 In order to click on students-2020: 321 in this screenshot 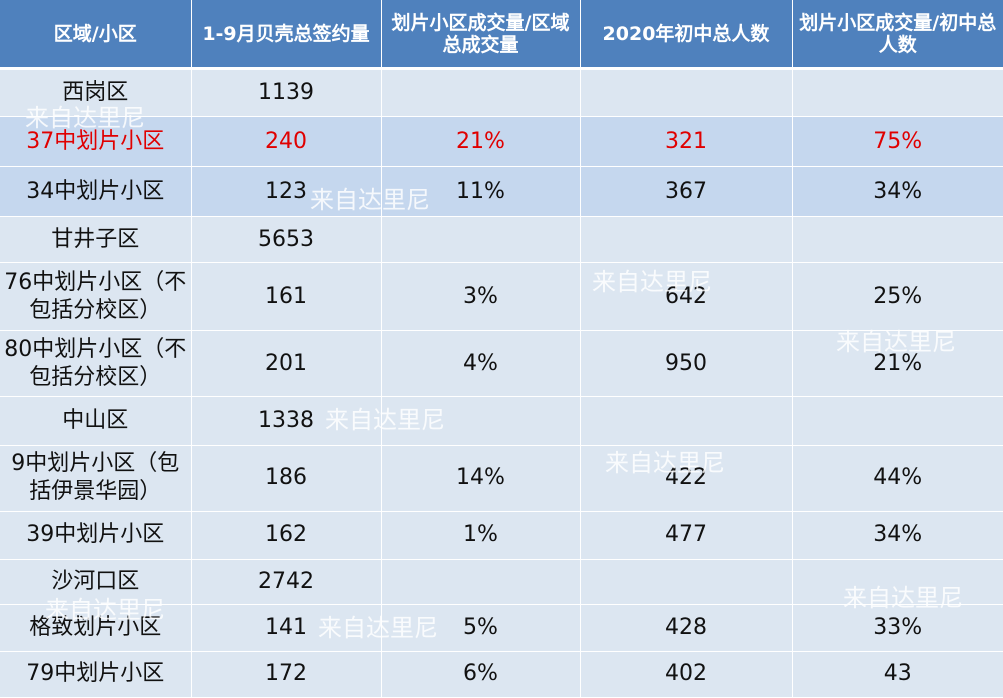, I will do `click(686, 142)`.